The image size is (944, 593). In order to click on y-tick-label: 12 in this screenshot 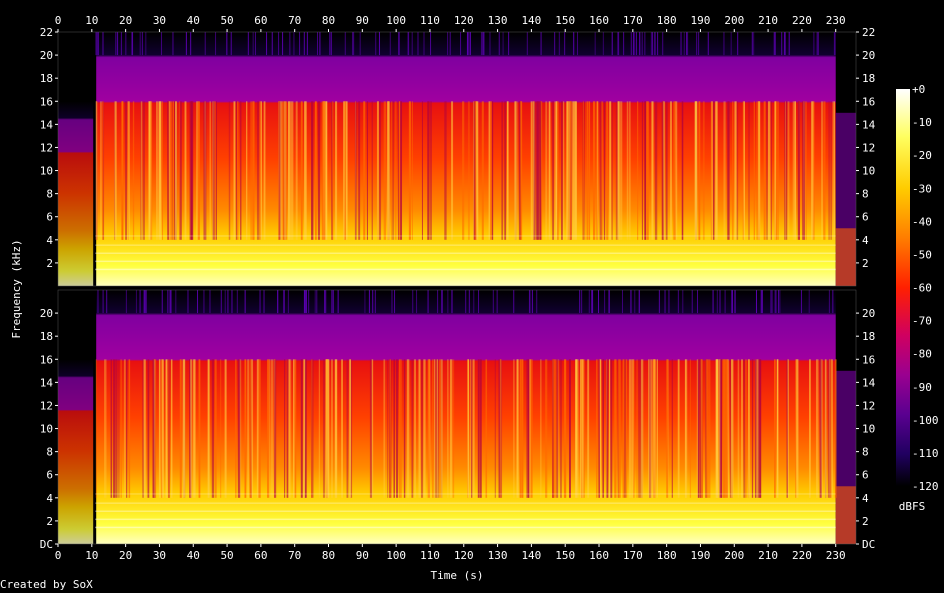, I will do `click(46, 147)`.